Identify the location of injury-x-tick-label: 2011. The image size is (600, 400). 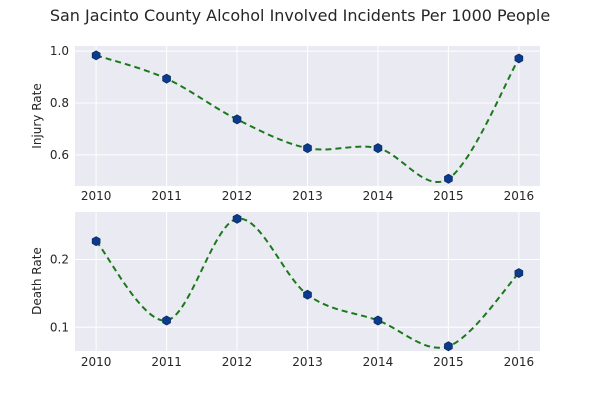
(166, 196).